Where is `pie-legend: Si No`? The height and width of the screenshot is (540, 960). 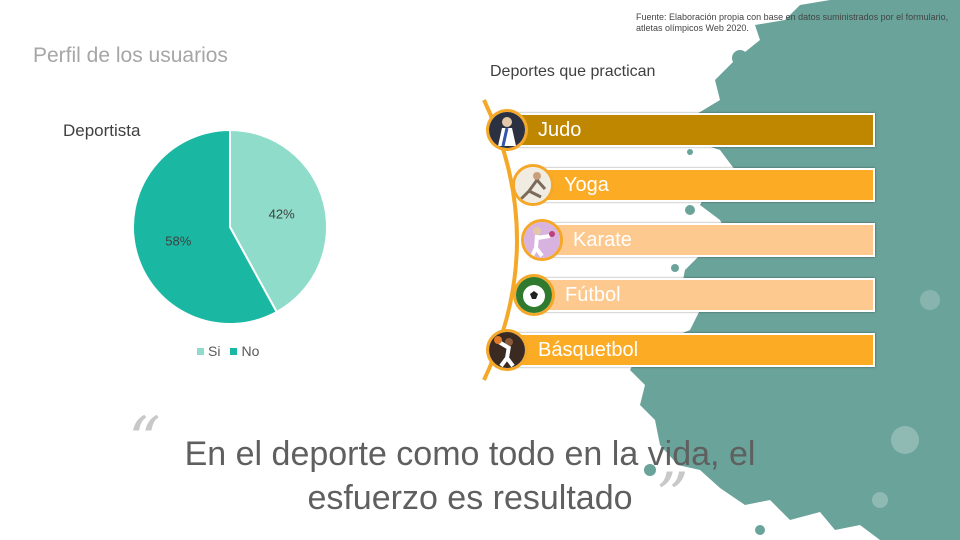 pie-legend: Si No is located at coordinates (228, 351).